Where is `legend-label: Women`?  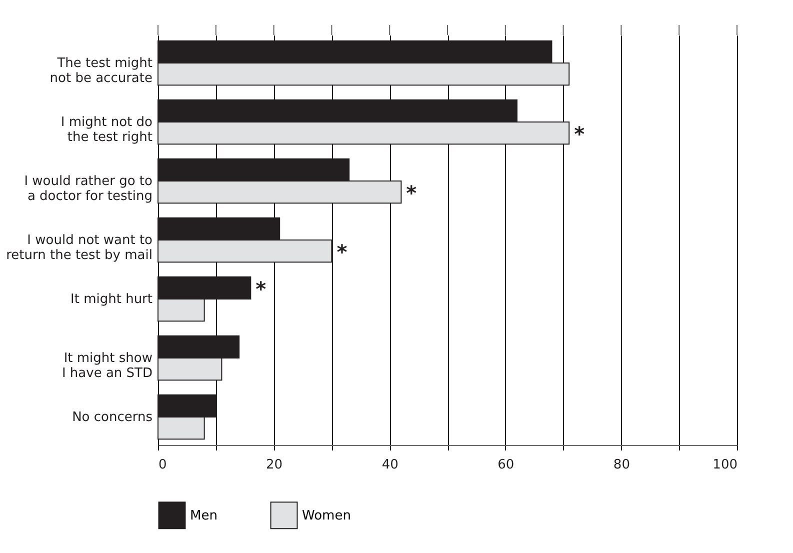 legend-label: Women is located at coordinates (326, 516).